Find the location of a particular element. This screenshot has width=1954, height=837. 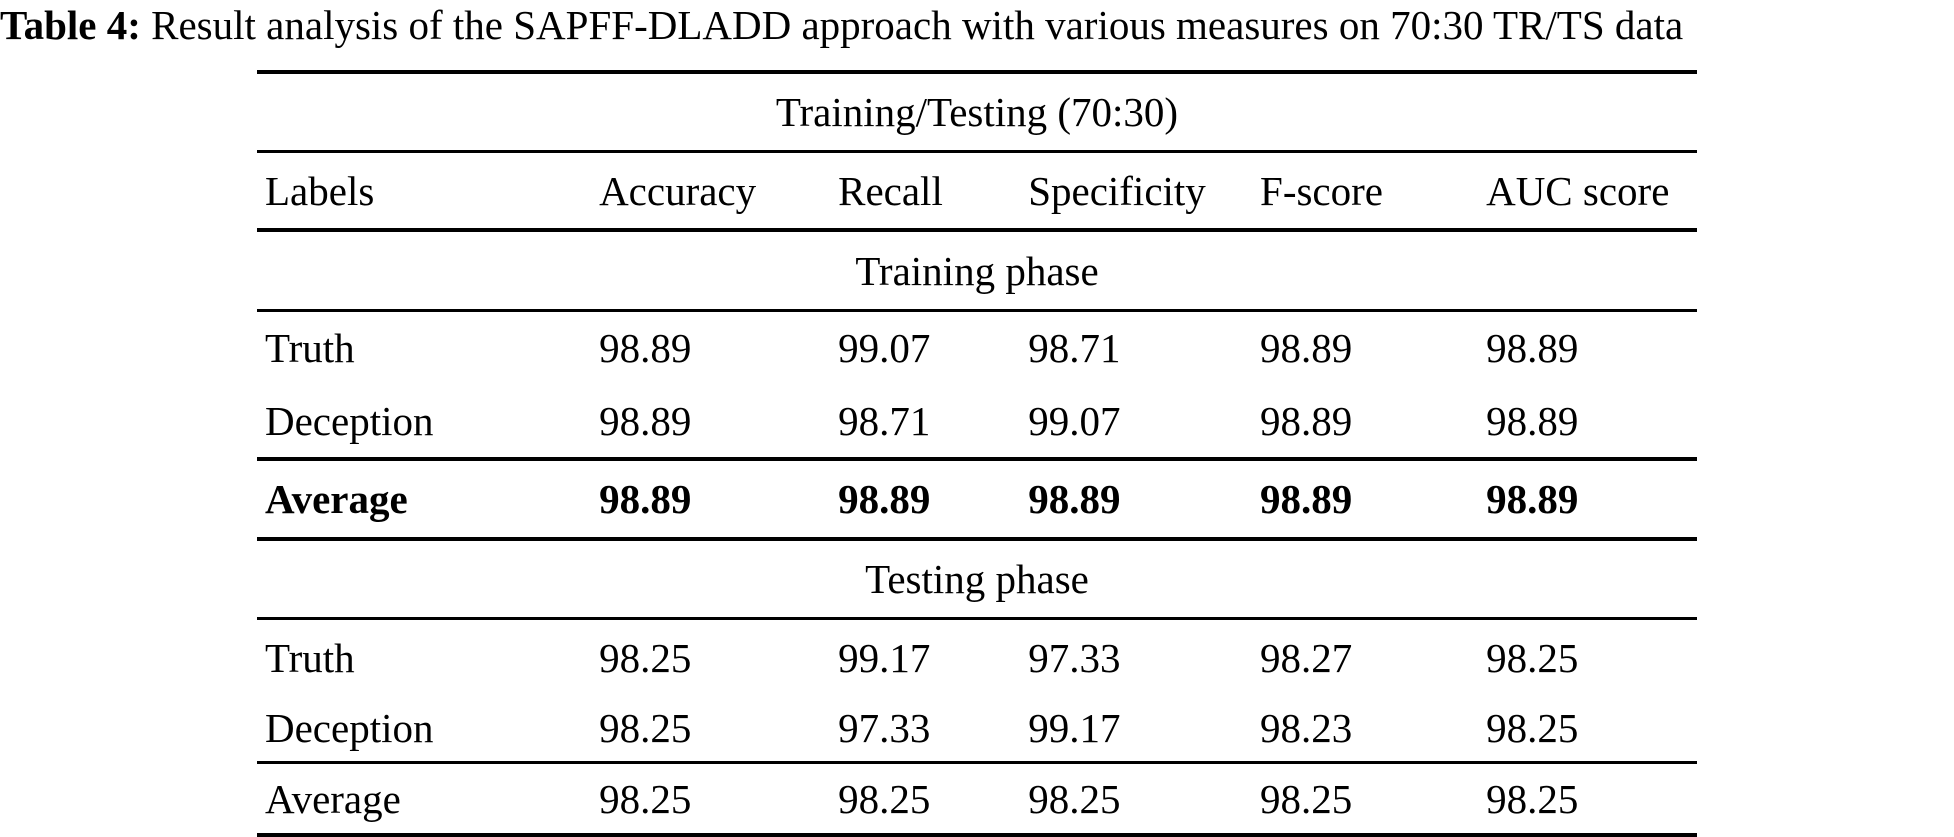

cell-specificity: 98.25 is located at coordinates (1074, 798).